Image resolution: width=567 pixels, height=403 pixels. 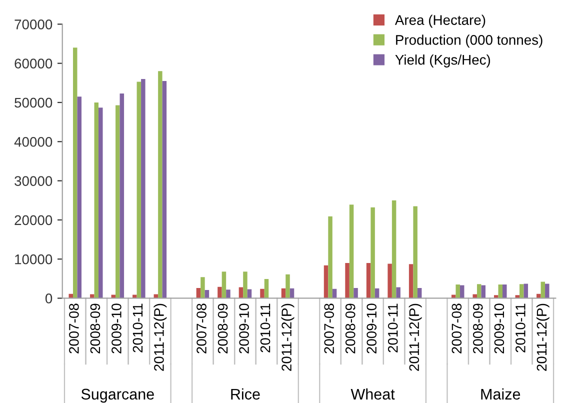 I want to click on y-tick-label: 70000, so click(x=33, y=25).